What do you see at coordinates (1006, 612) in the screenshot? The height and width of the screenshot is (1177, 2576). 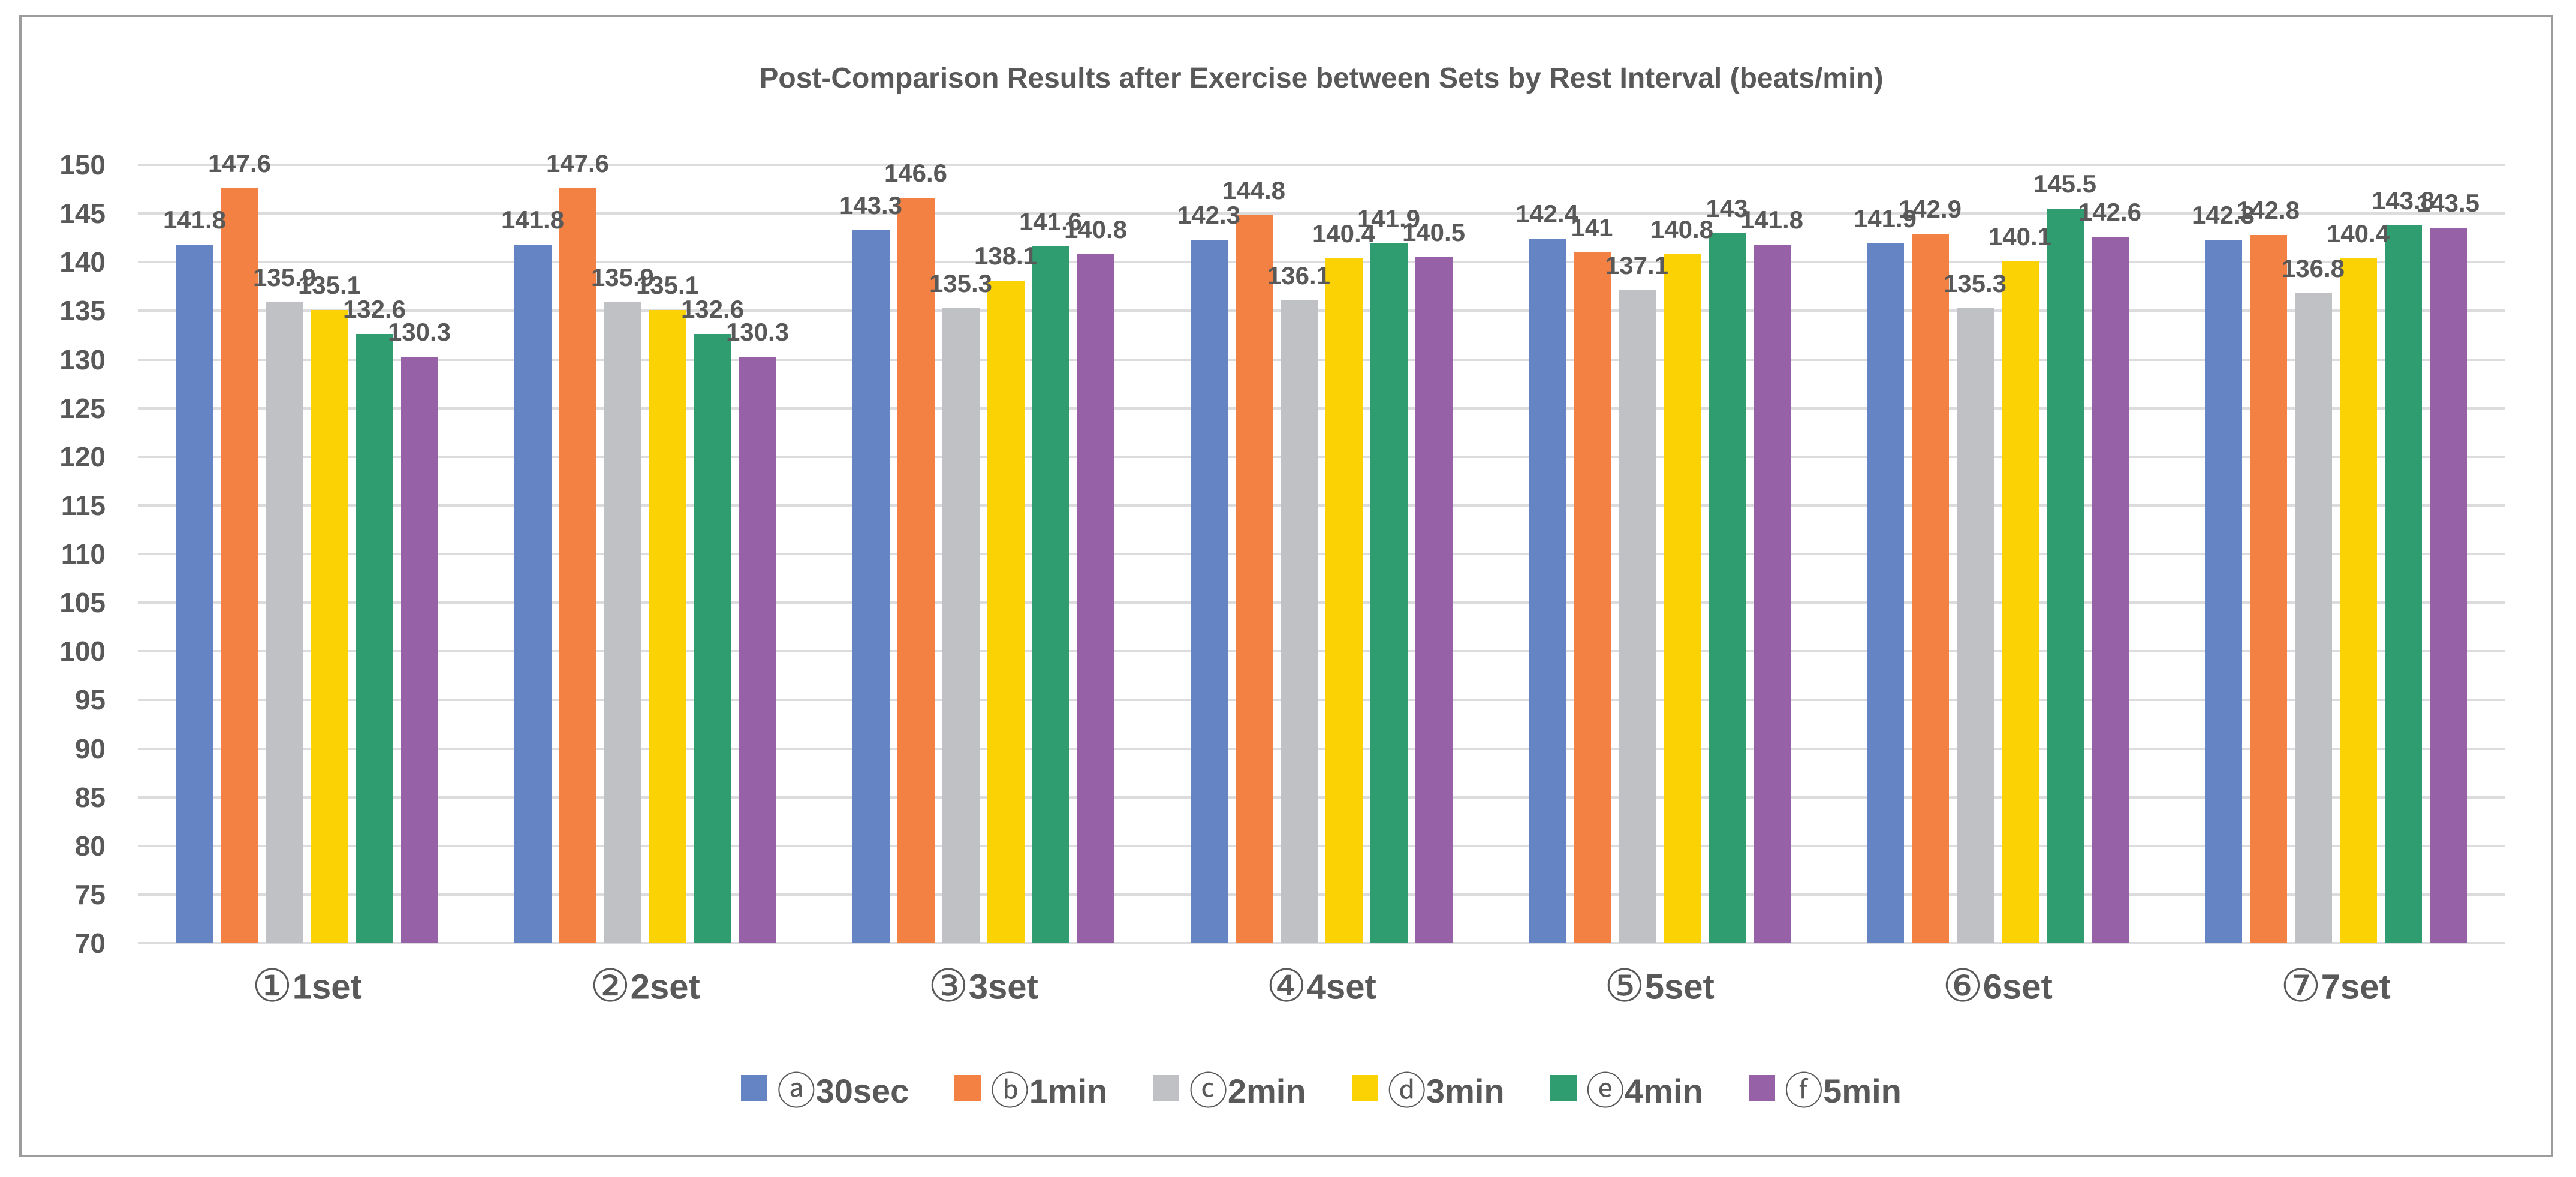 I see `bar-3min-3set` at bounding box center [1006, 612].